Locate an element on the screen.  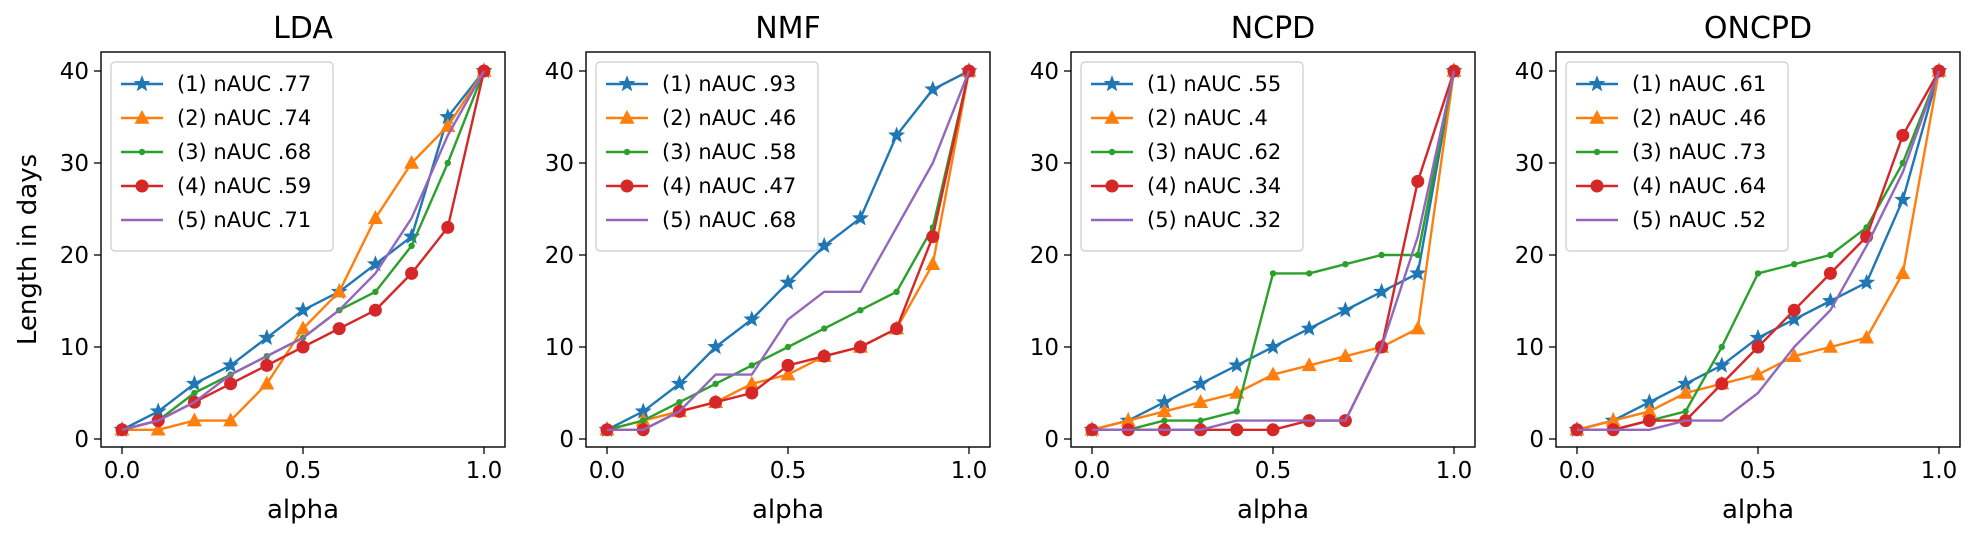
legend-entry: (5) nAUC .71 is located at coordinates (244, 220).